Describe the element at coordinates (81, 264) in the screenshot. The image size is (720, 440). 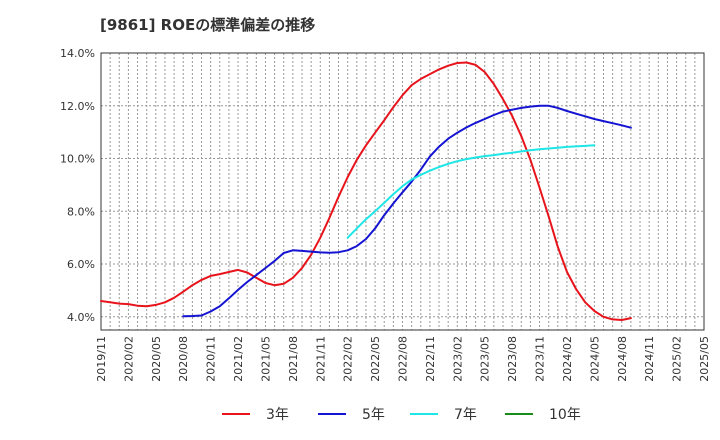
I see `y-tick-label: 6.0%` at that location.